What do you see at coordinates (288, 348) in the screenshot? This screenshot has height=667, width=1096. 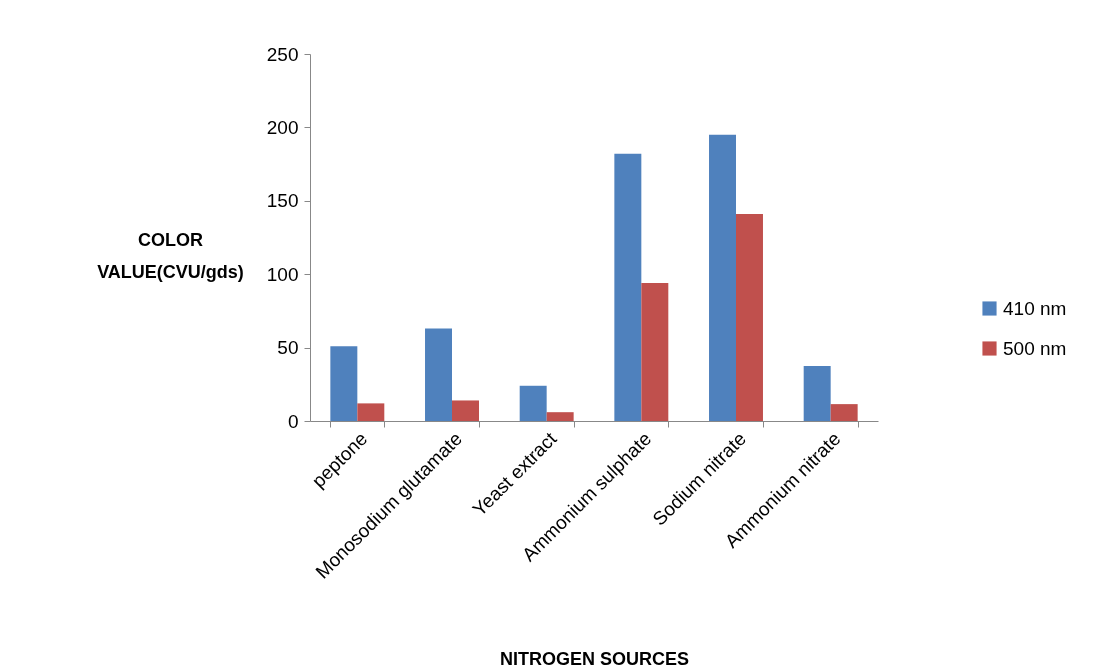 I see `y-tick-label: 50` at bounding box center [288, 348].